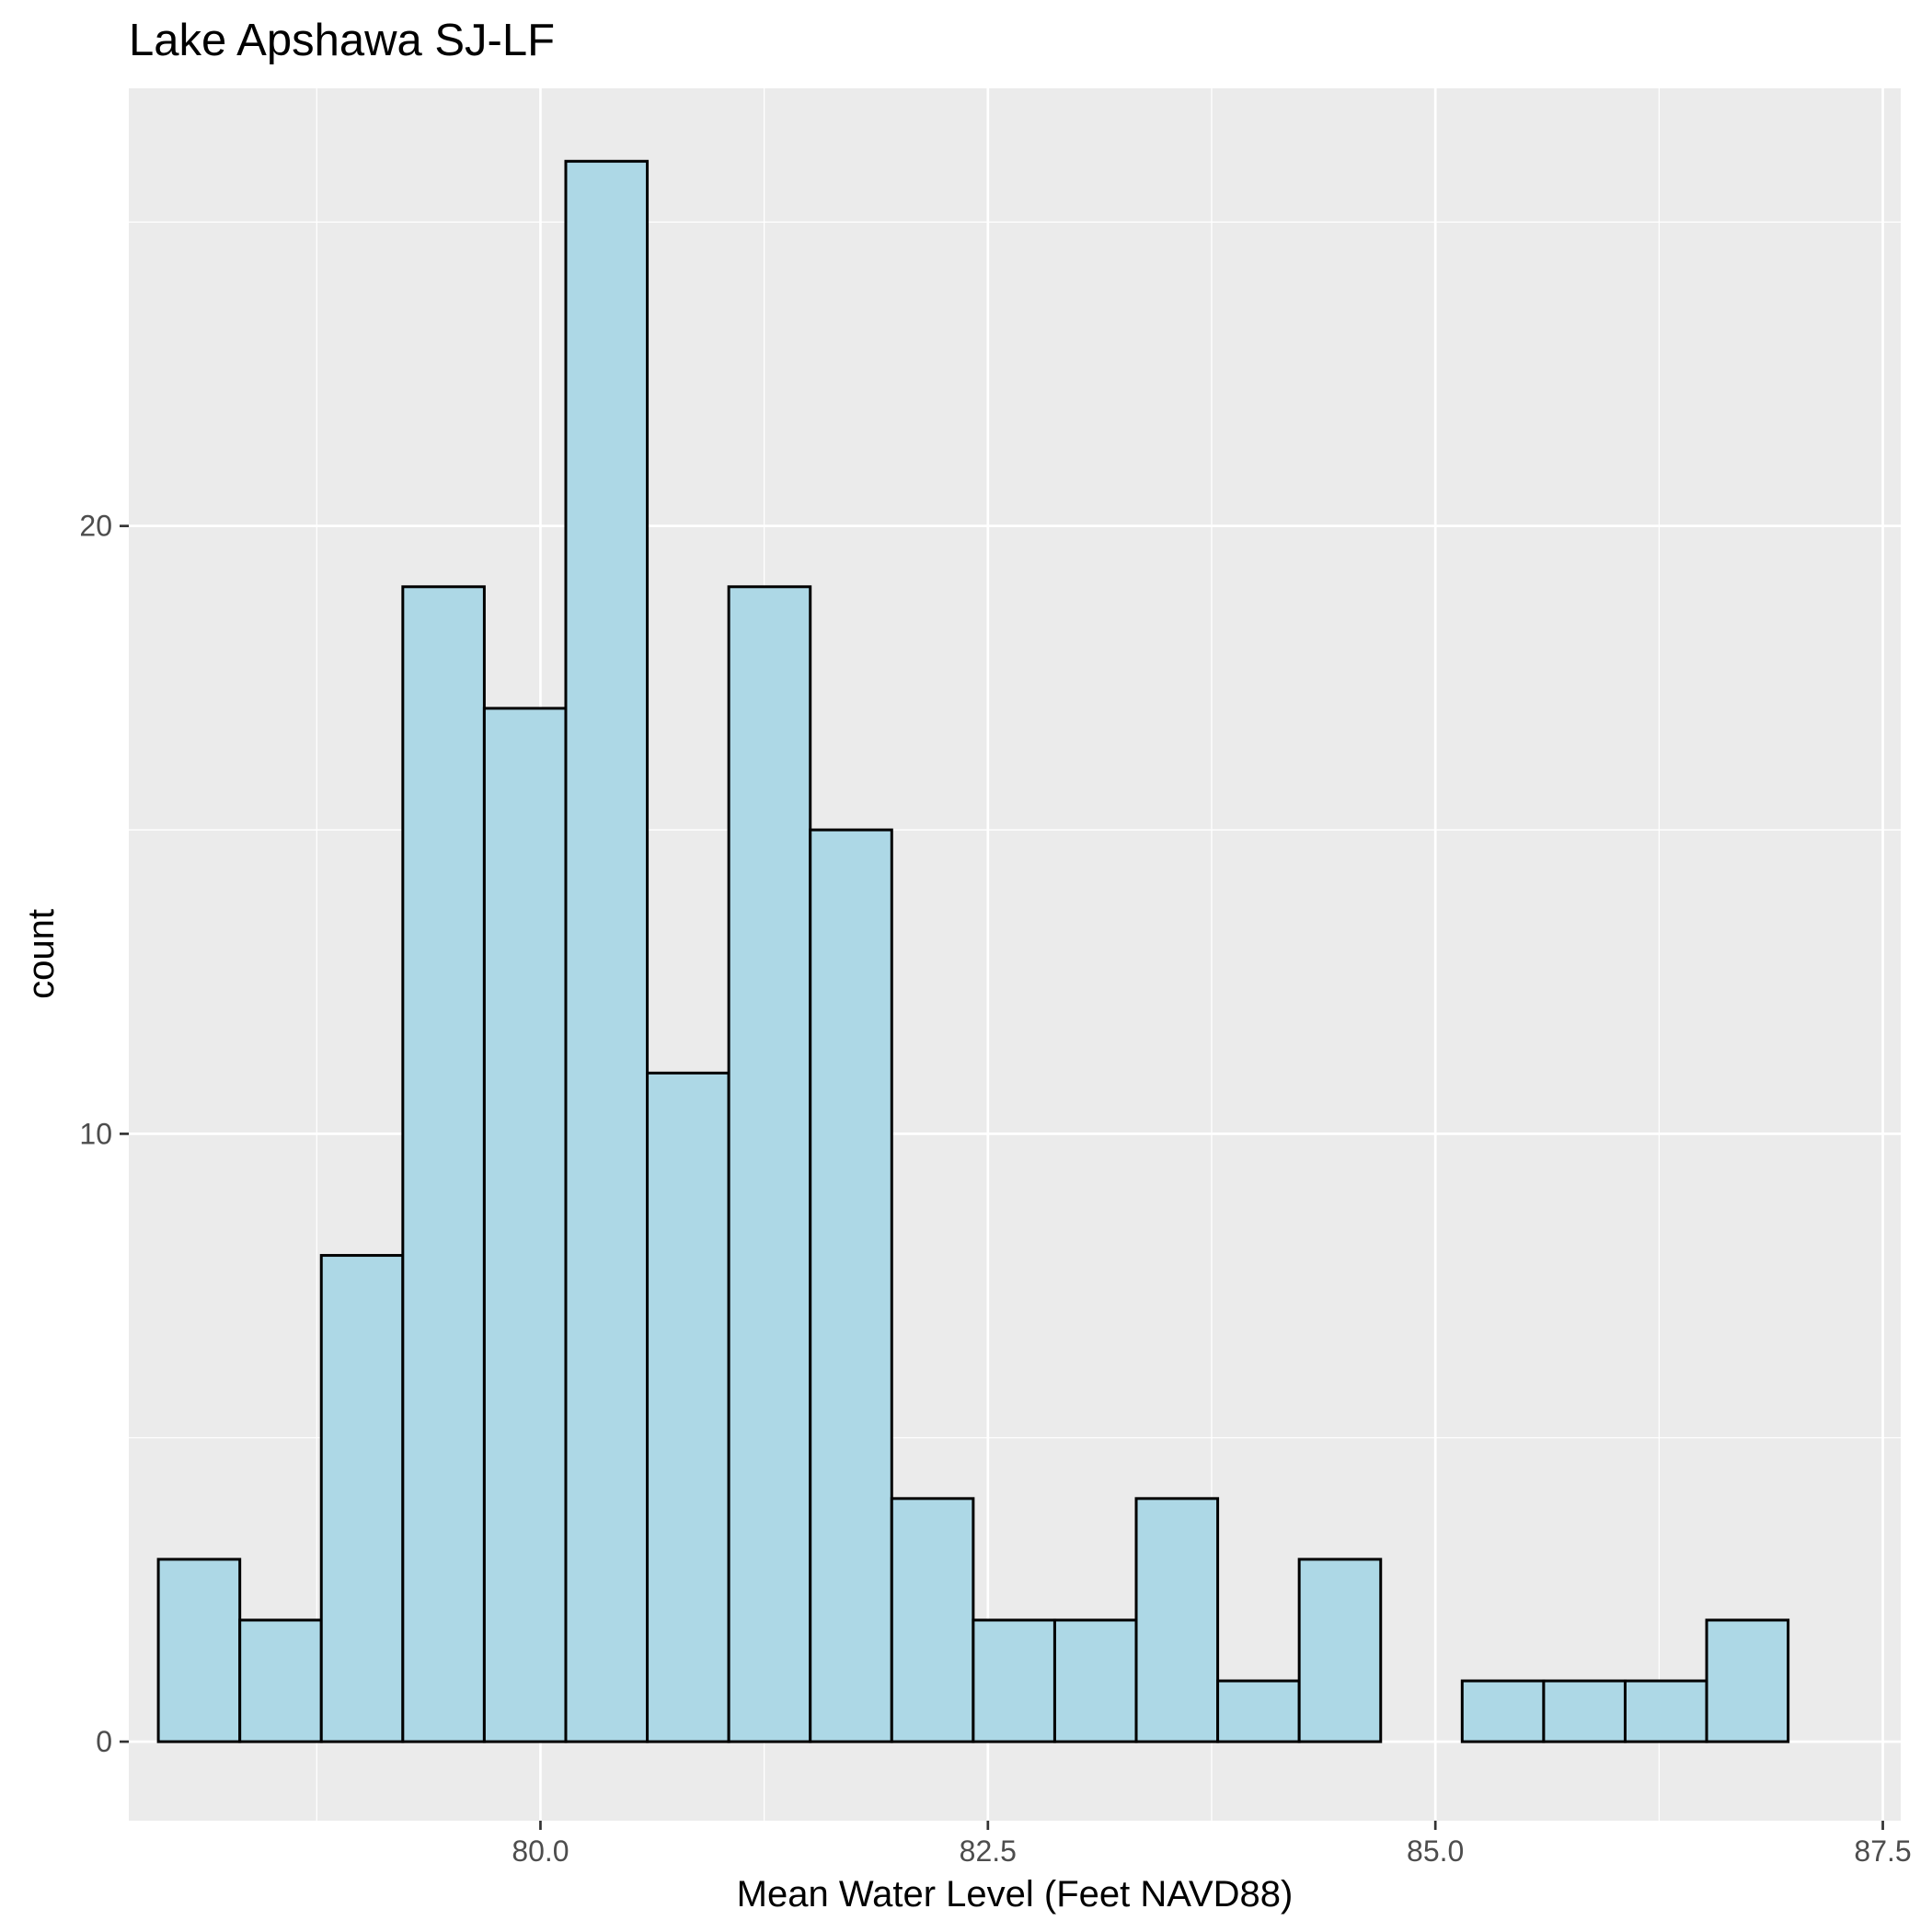  I want to click on x-tick-label: 85.0, so click(1435, 1851).